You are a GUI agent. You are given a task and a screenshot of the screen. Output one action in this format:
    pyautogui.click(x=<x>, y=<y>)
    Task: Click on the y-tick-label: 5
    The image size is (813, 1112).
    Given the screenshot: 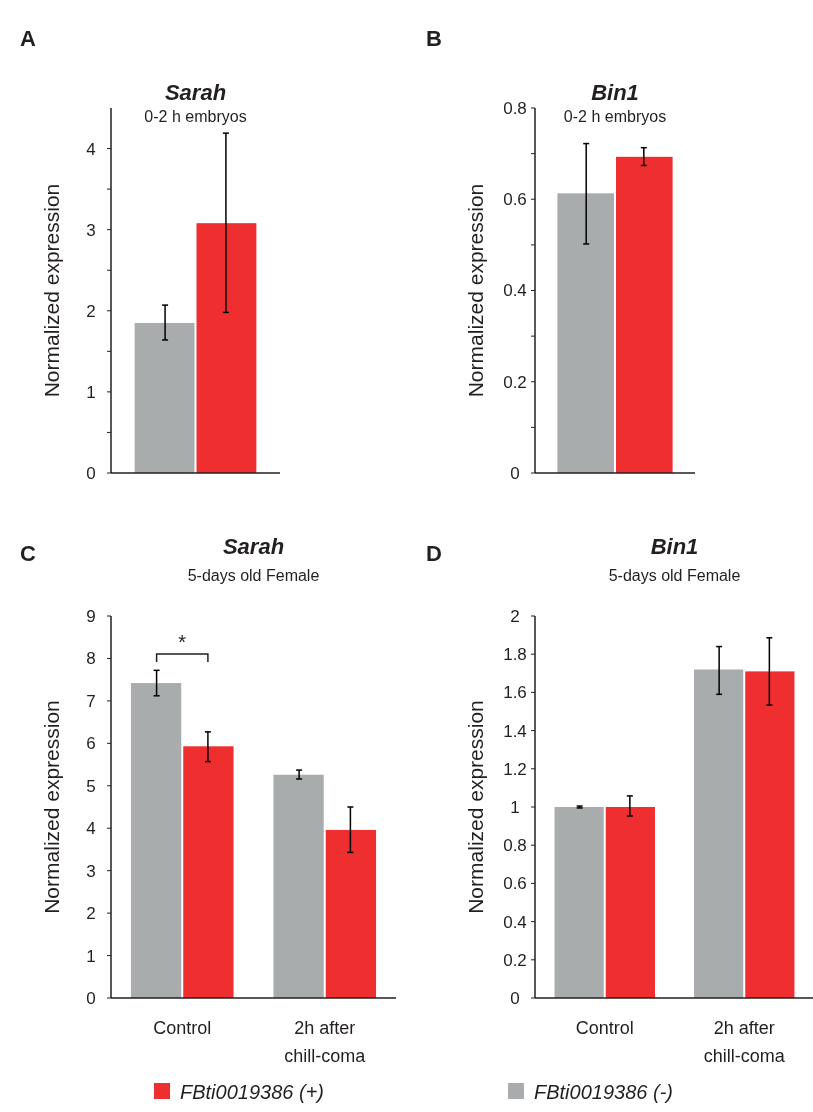 What is the action you would take?
    pyautogui.click(x=91, y=786)
    